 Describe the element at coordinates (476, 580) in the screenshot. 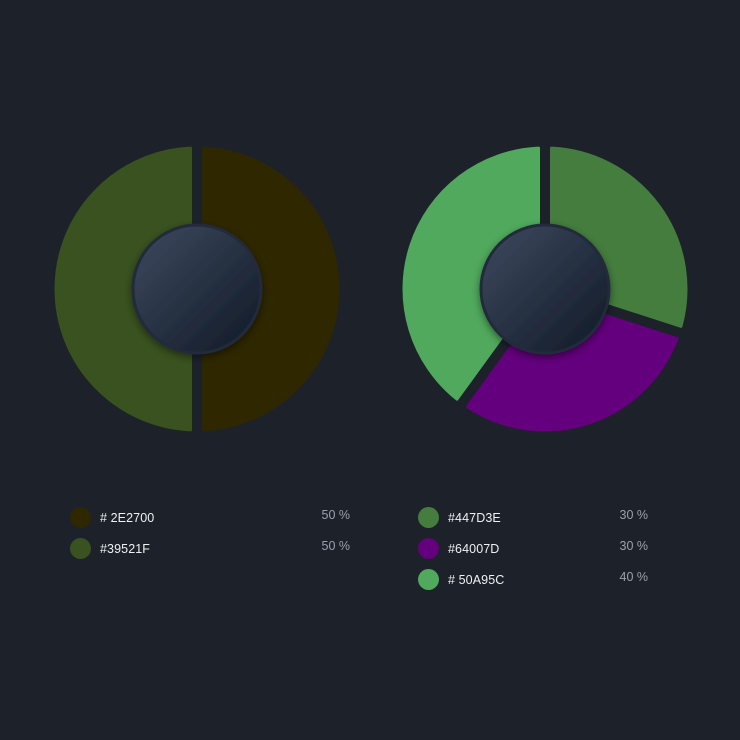

I see `legend-label: # 50A95C` at that location.